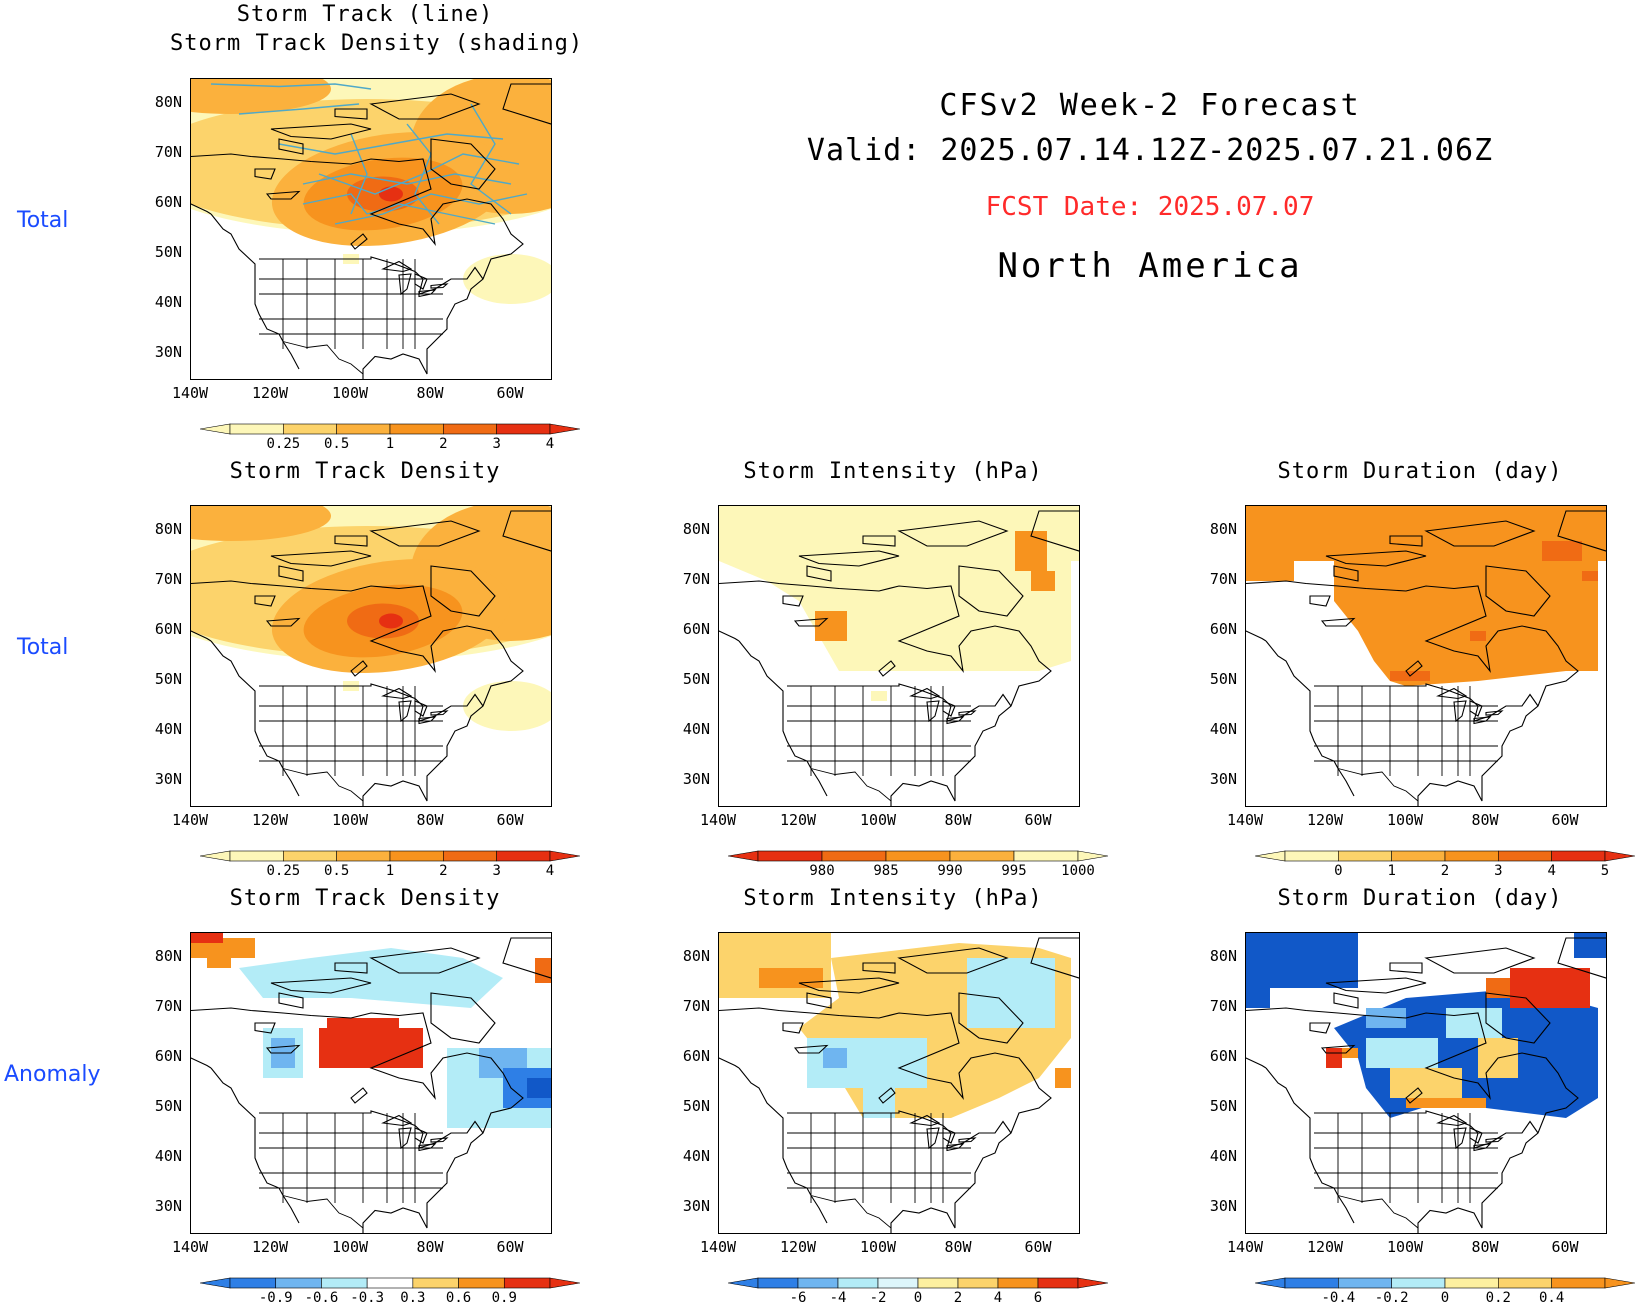 This screenshot has width=1650, height=1306. What do you see at coordinates (377, 43) in the screenshot?
I see `panel-title: Storm Track Density (shading)` at bounding box center [377, 43].